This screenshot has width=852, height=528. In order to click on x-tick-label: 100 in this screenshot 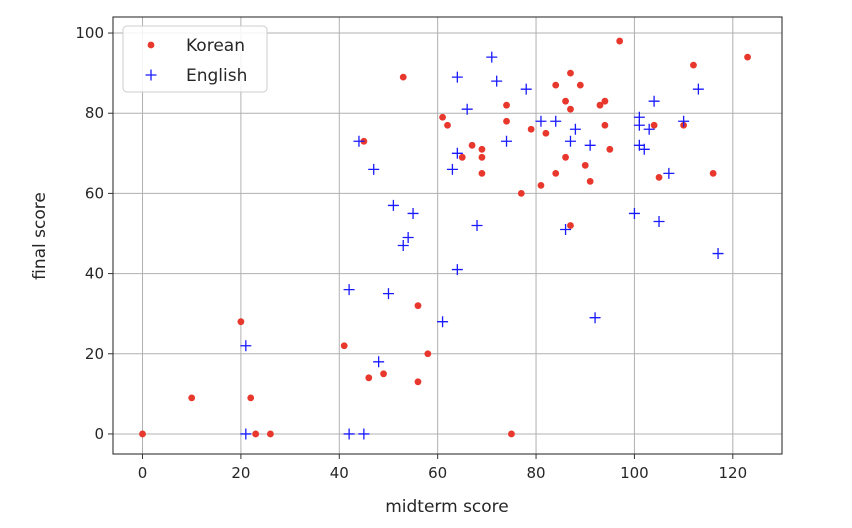, I will do `click(634, 473)`.